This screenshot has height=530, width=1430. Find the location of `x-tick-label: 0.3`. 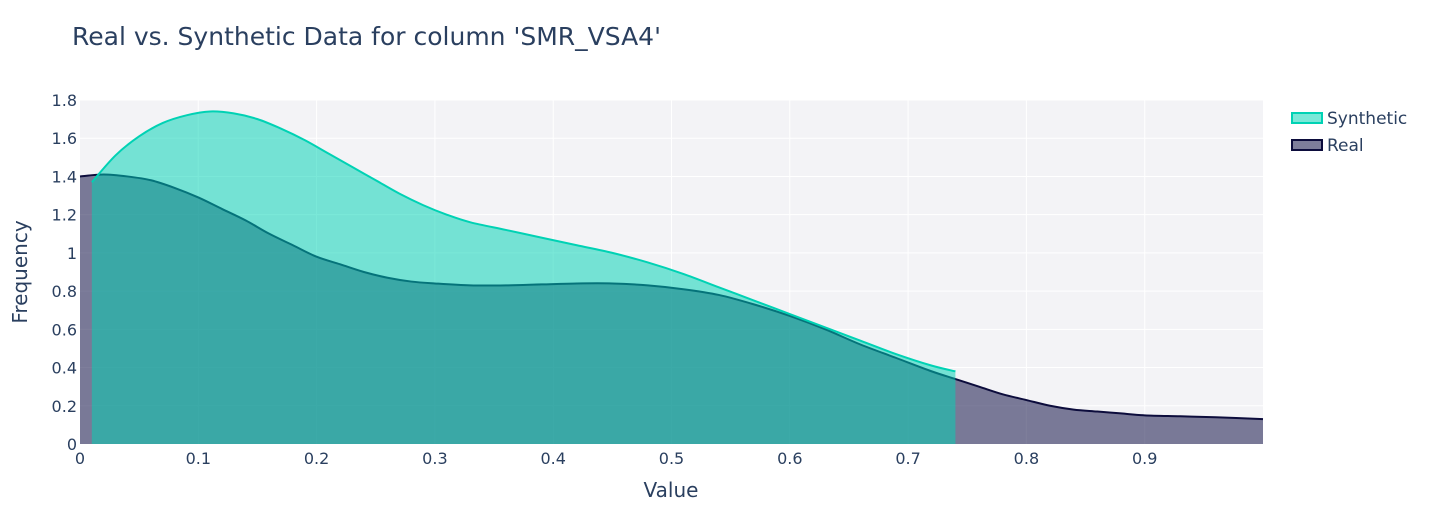

x-tick-label: 0.3 is located at coordinates (434, 458).